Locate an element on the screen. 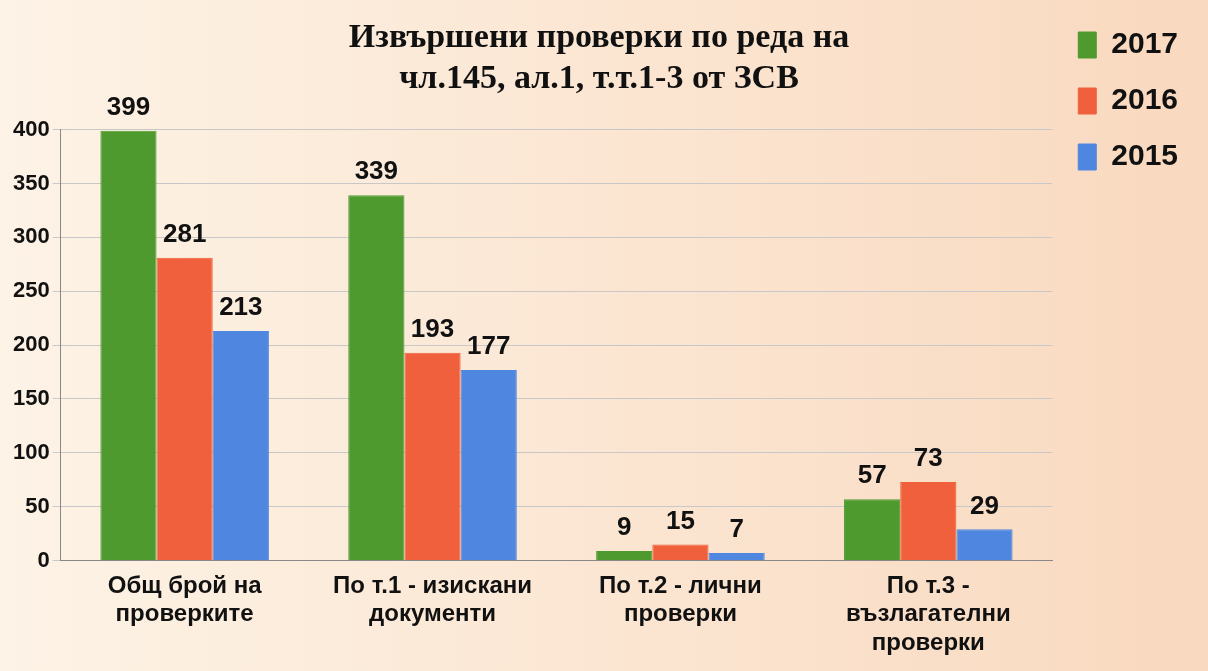 The height and width of the screenshot is (671, 1208). data-label: 213 is located at coordinates (241, 306).